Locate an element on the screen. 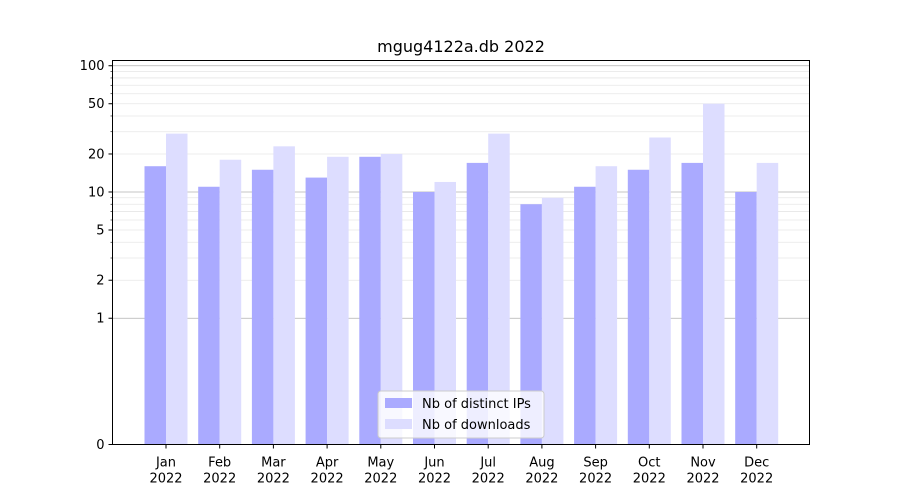 The height and width of the screenshot is (500, 900). x-tick-label-month: Mar is located at coordinates (273, 463).